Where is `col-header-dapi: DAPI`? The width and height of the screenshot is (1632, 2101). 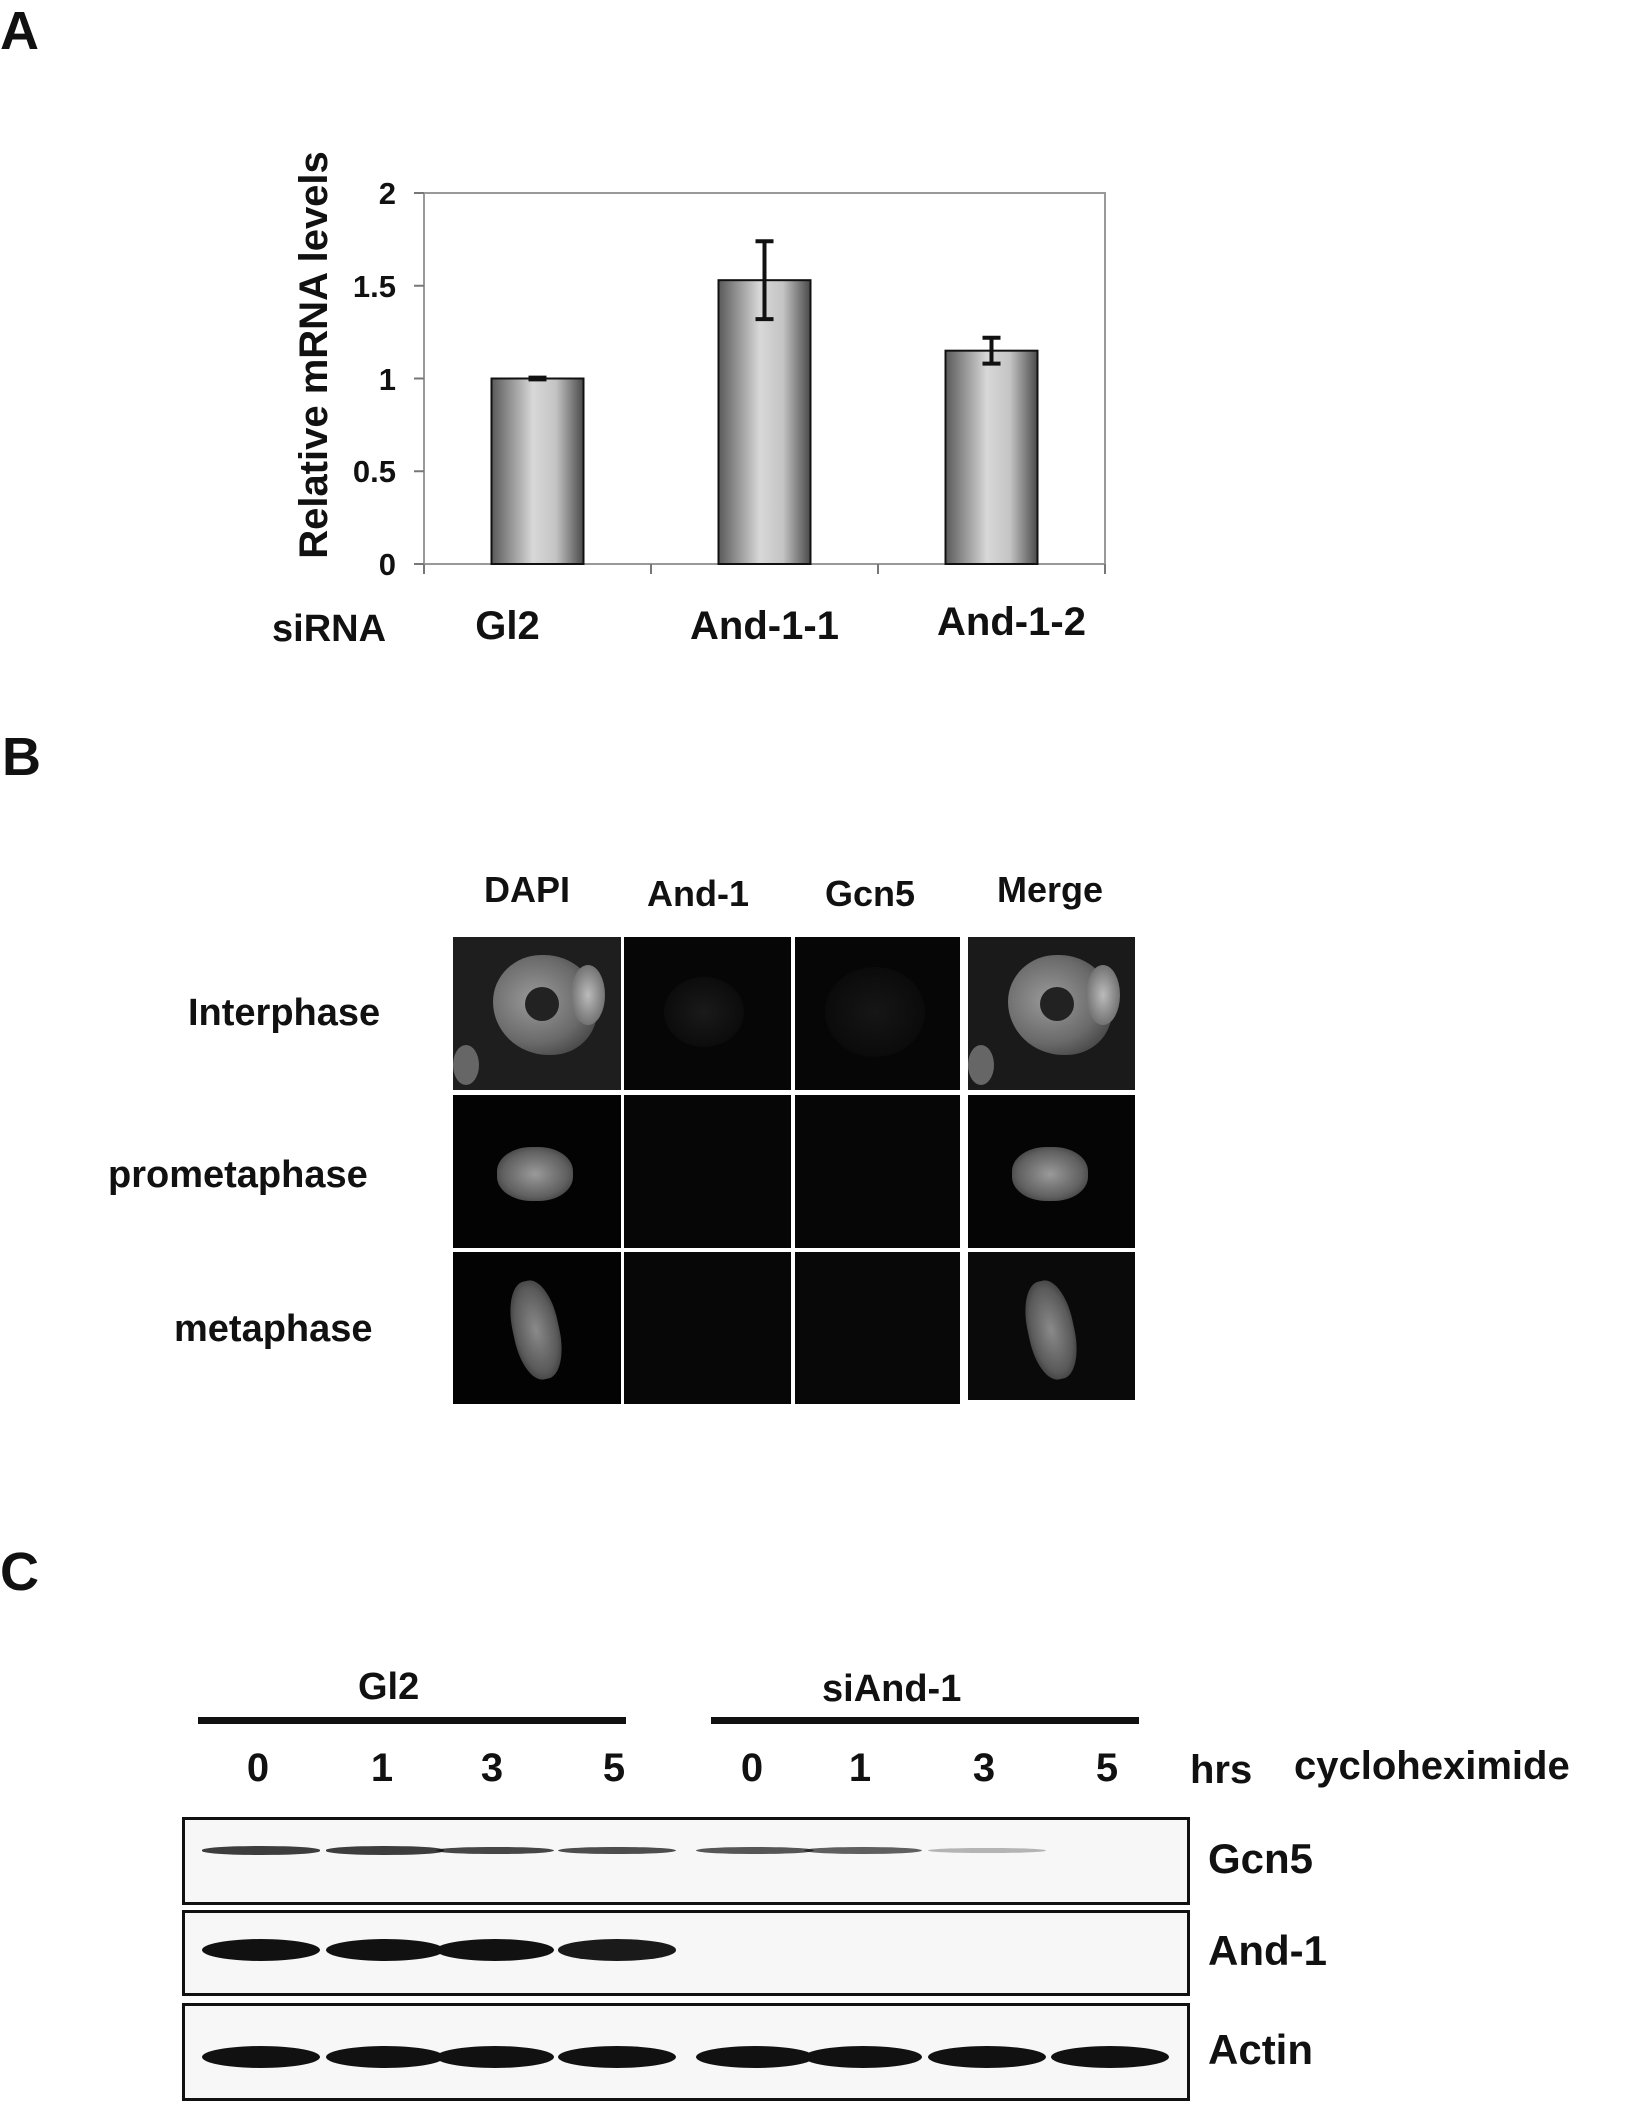 col-header-dapi: DAPI is located at coordinates (526, 889).